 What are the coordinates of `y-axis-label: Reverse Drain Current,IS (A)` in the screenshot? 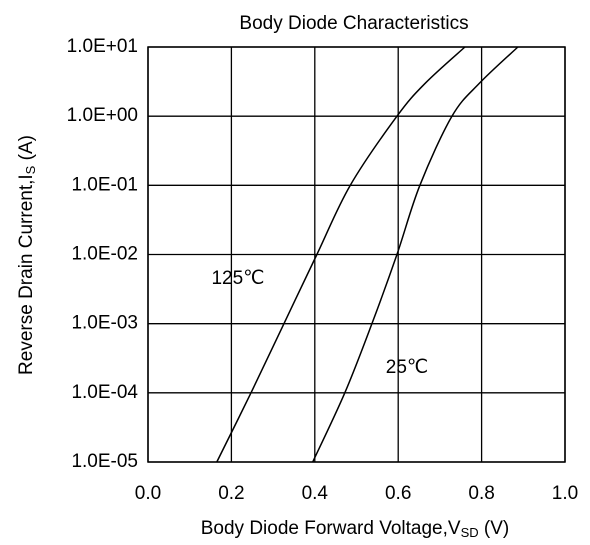 It's located at (27, 255).